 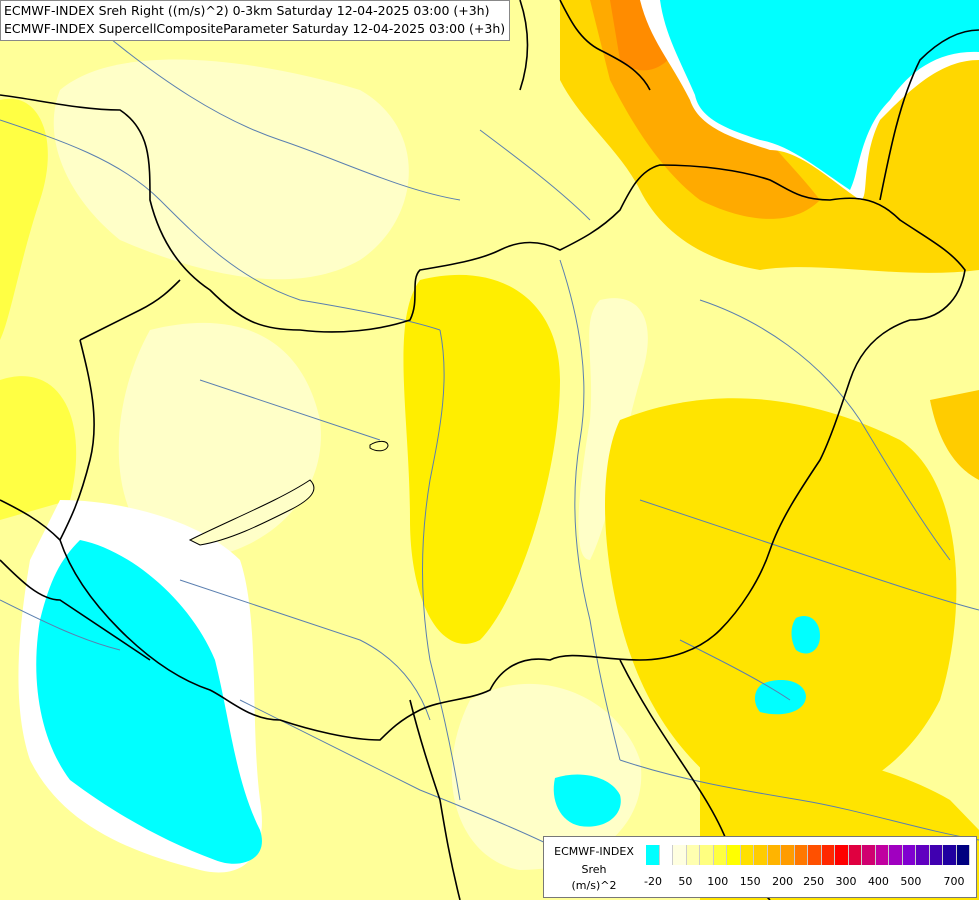 I want to click on legend-tick-label: 200, so click(x=783, y=881).